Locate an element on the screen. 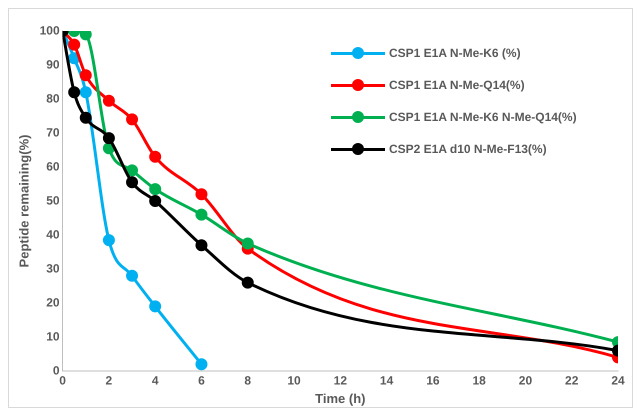 Image resolution: width=641 pixels, height=416 pixels. y-tick-label: 100 is located at coordinates (50, 30).